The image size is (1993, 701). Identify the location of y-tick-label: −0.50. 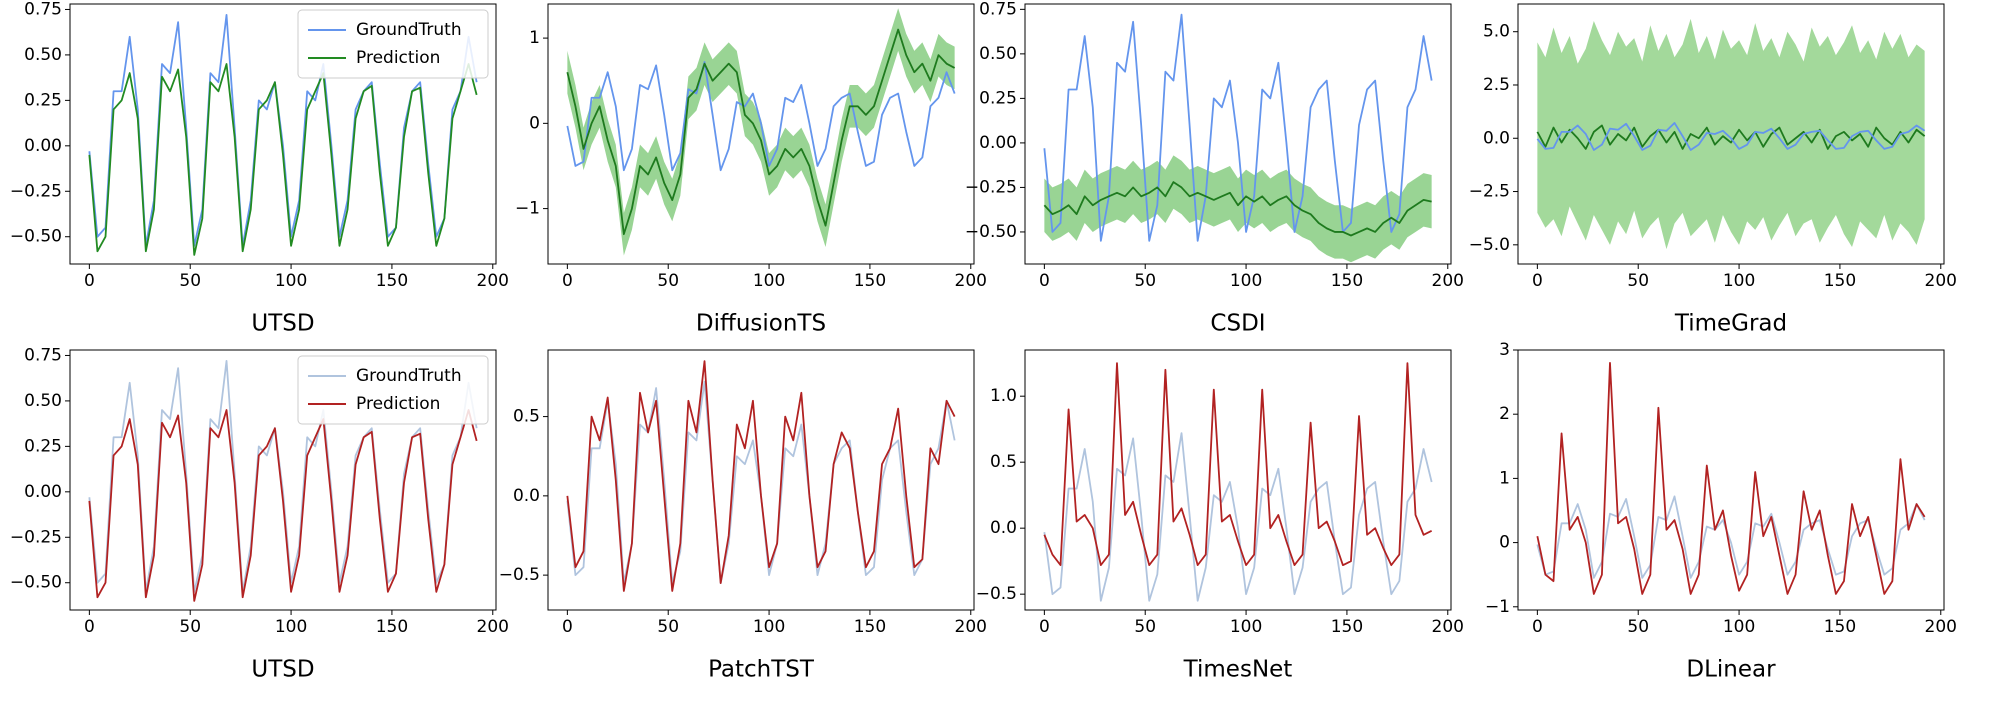
(36, 583).